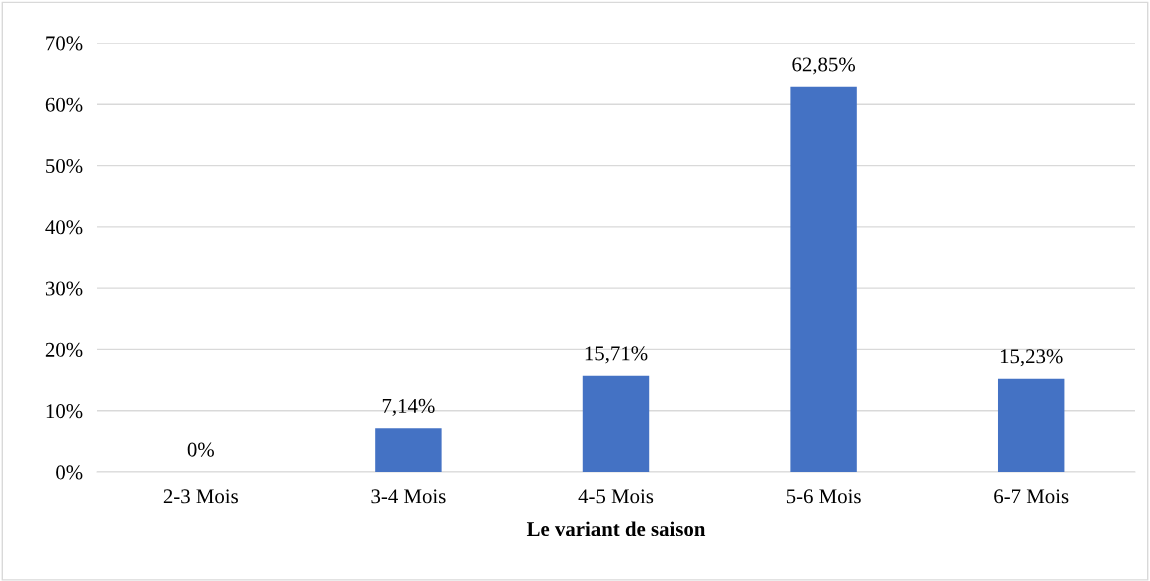 This screenshot has width=1150, height=581. I want to click on data-label: 7,14%, so click(408, 407).